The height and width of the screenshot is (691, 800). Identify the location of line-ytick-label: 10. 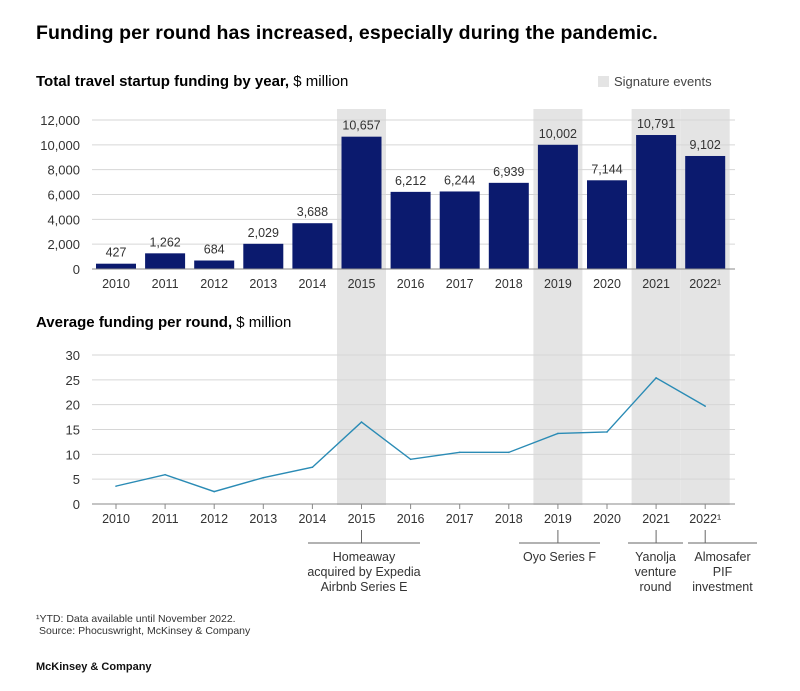
(73, 454).